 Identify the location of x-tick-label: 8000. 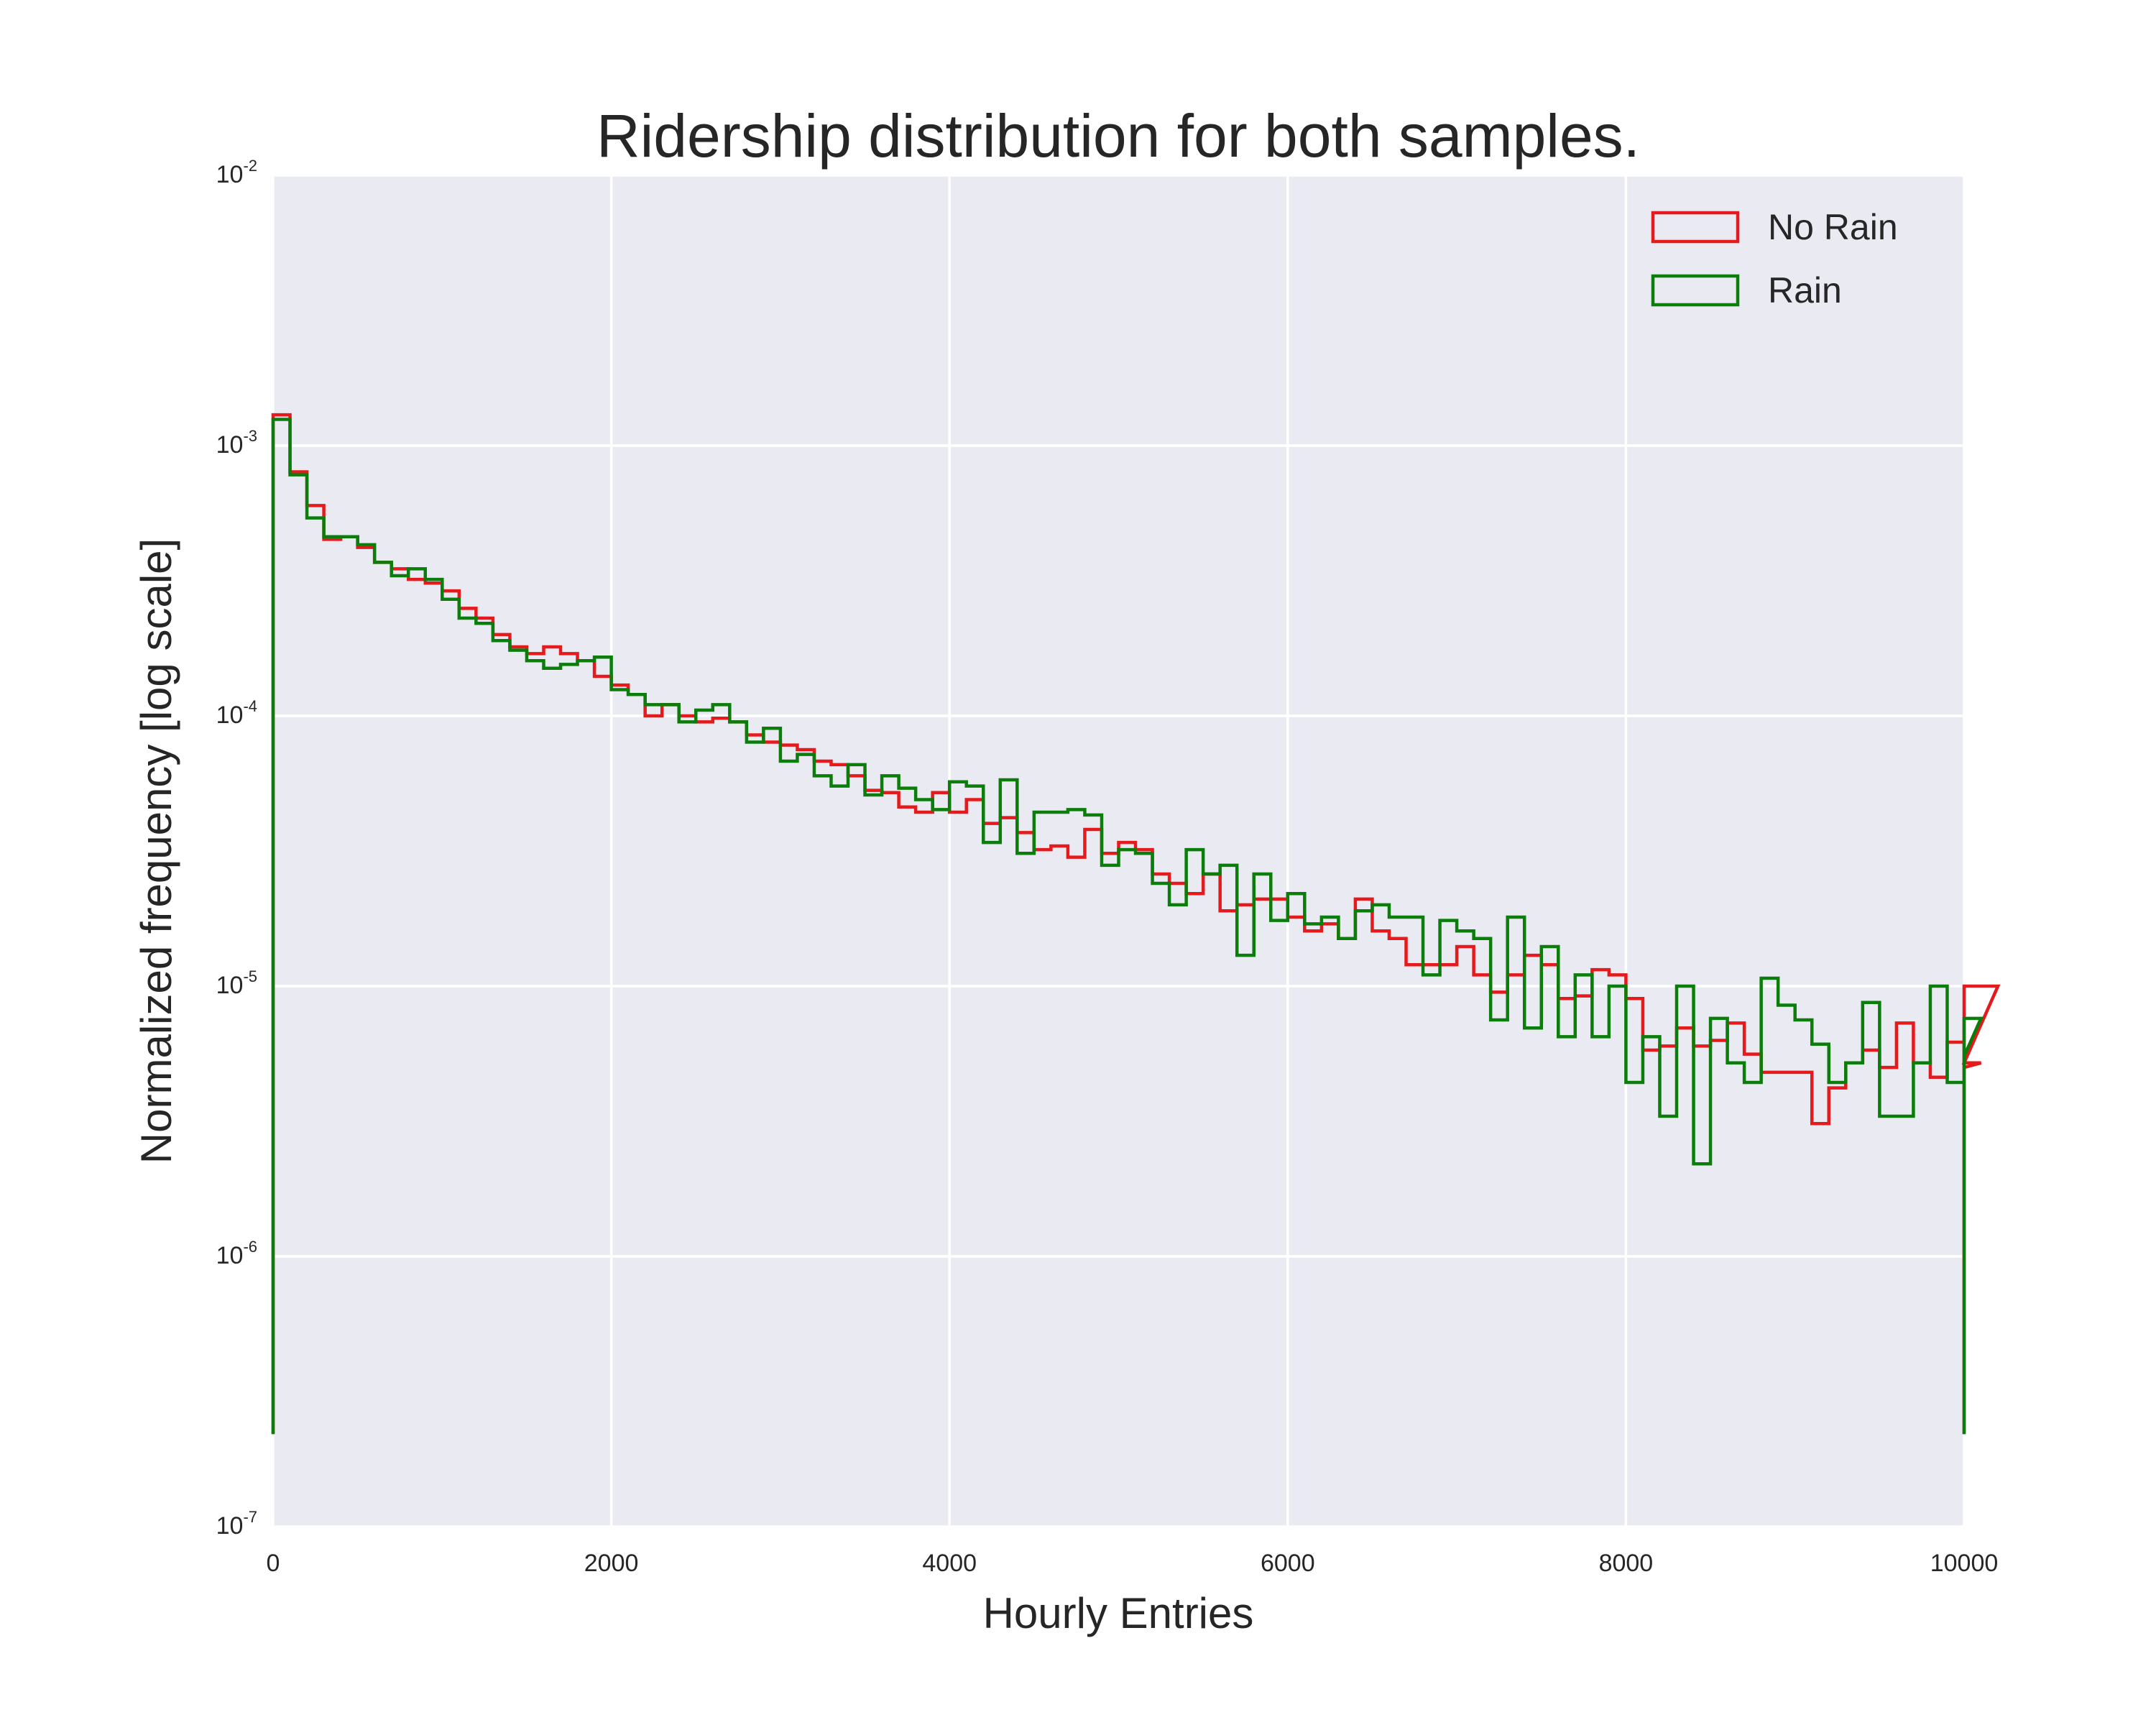
(1626, 1563).